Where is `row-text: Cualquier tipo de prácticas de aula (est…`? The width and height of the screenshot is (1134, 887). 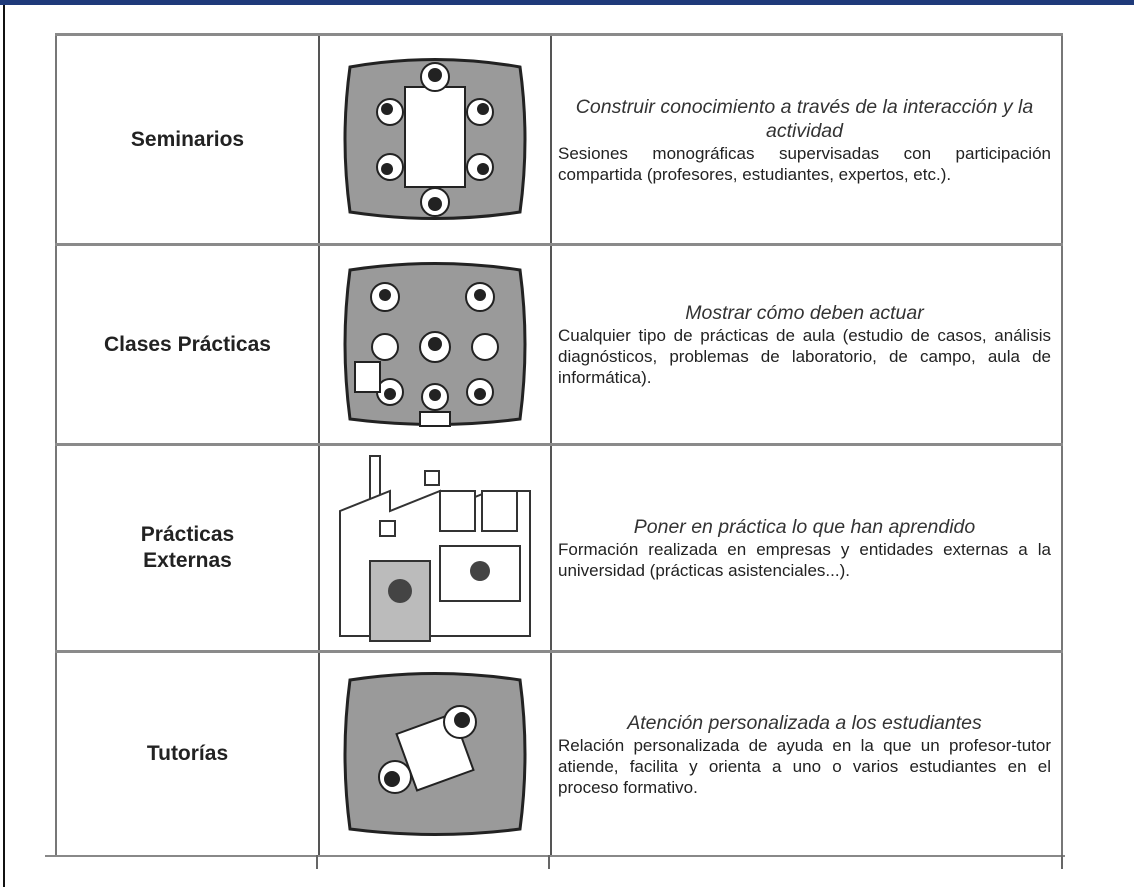
row-text: Cualquier tipo de prácticas de aula (est… is located at coordinates (804, 356).